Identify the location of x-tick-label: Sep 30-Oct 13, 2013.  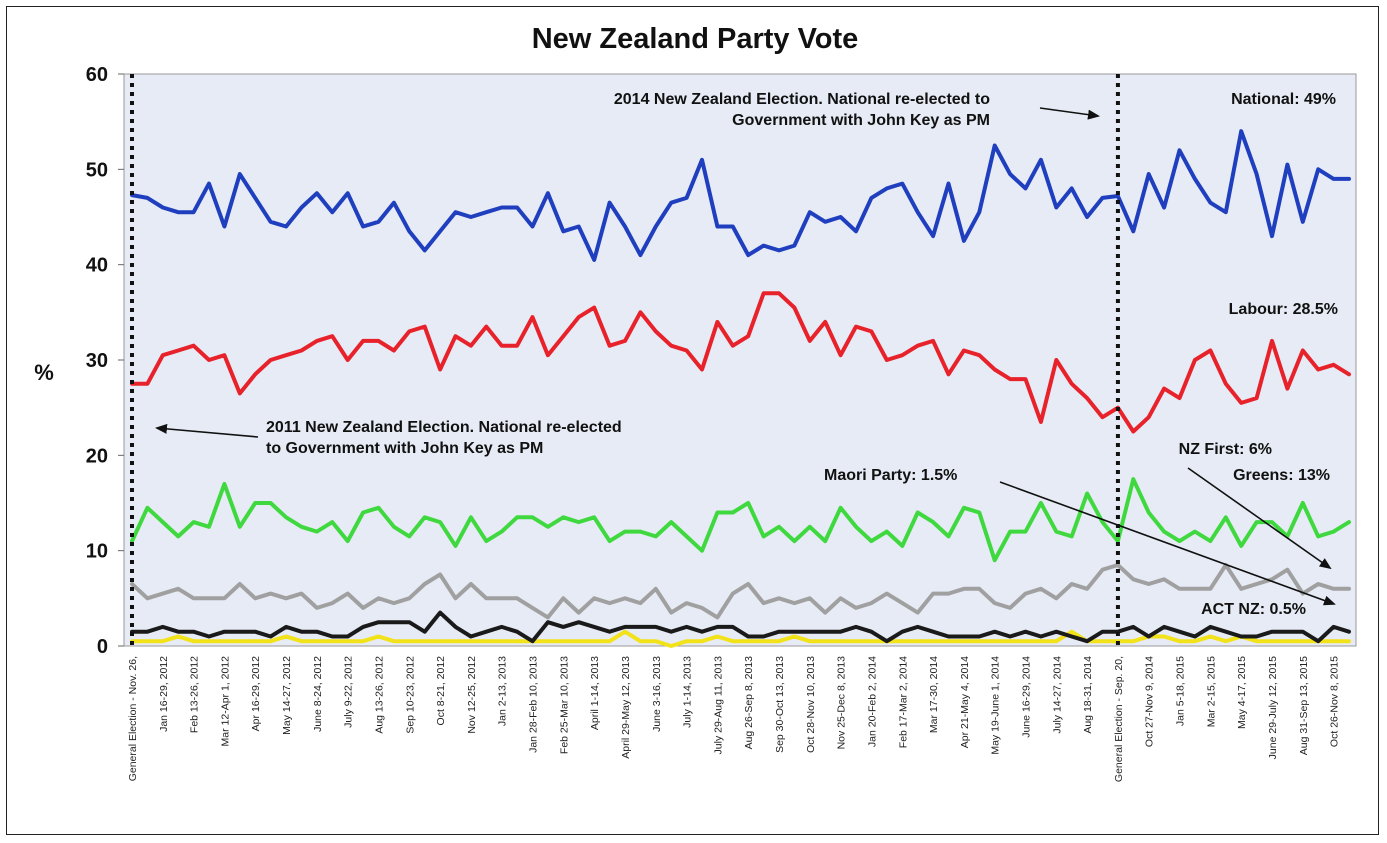
(780, 704).